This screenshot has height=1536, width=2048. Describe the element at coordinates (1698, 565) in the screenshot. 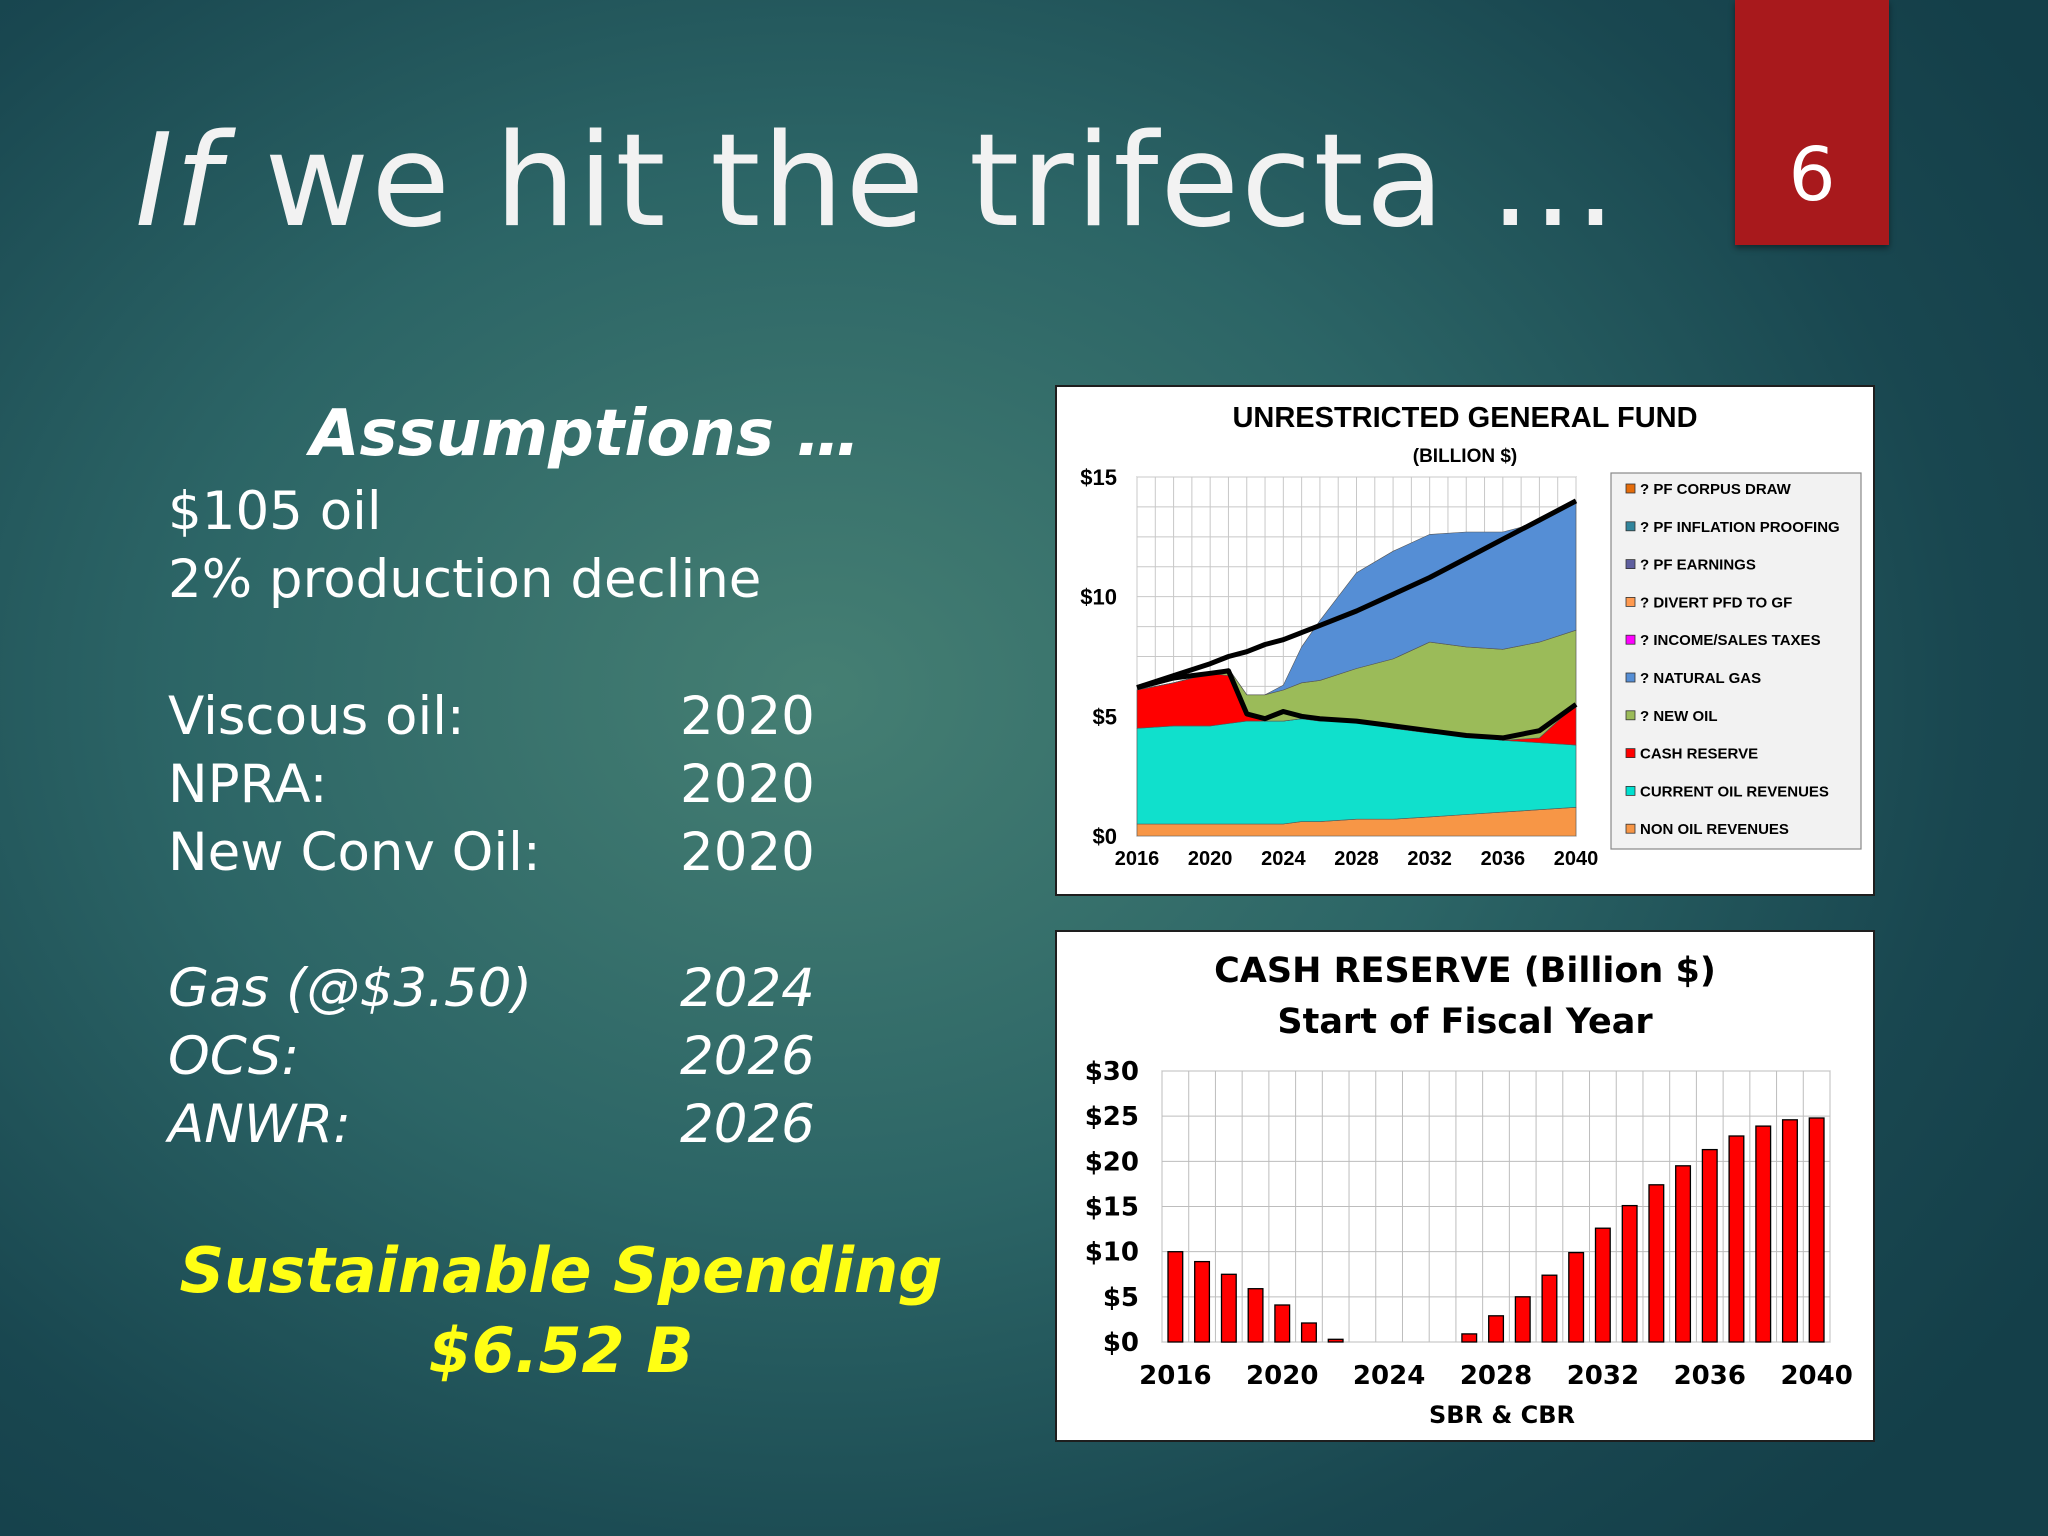

I see `legend-label: ? PF EARNINGS` at that location.